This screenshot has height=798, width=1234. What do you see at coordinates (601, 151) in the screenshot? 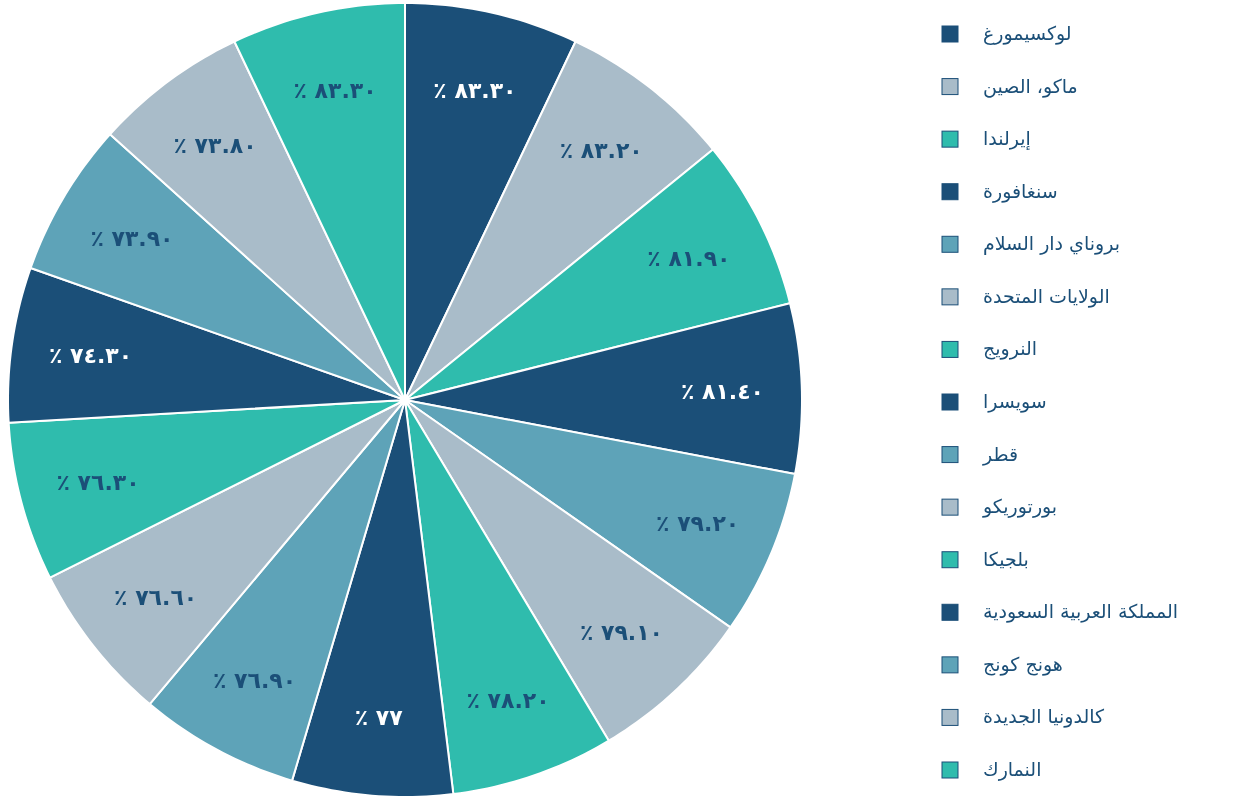
I see `data-label: ٨٣.٢٠ ٪` at bounding box center [601, 151].